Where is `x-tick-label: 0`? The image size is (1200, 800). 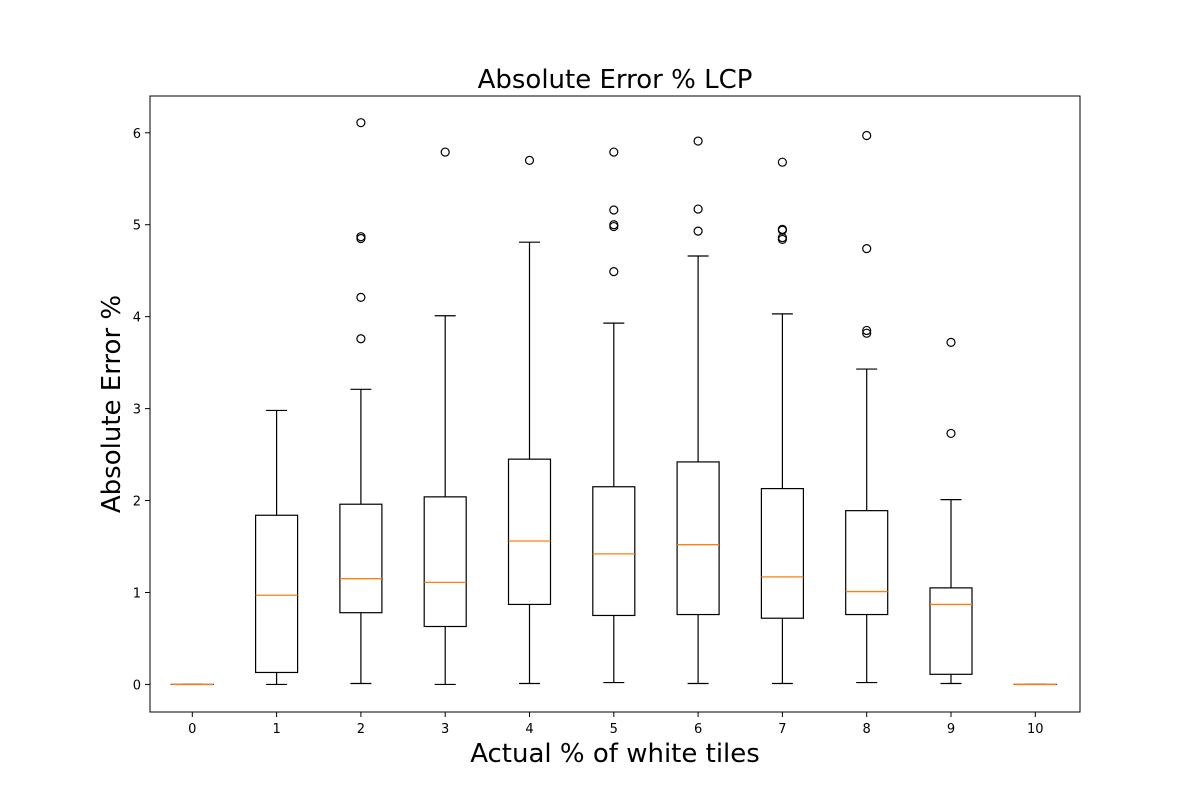
x-tick-label: 0 is located at coordinates (192, 729).